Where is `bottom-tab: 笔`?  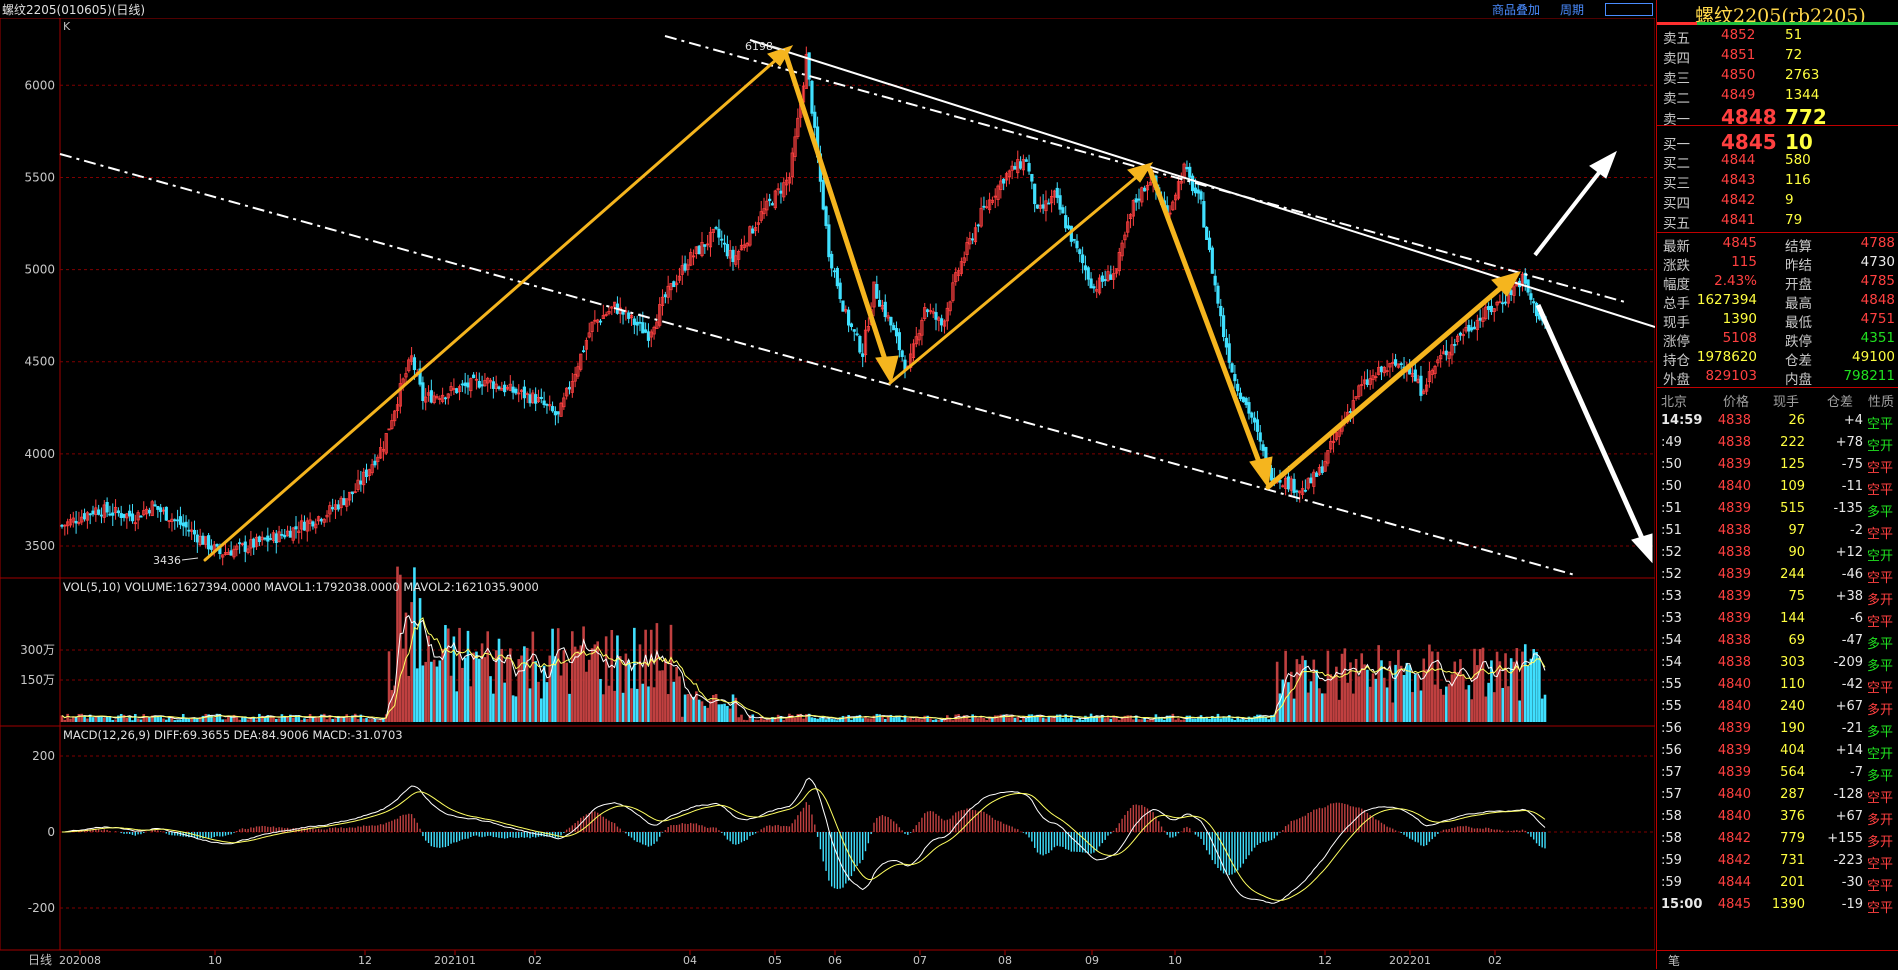 bottom-tab: 笔 is located at coordinates (1777, 960).